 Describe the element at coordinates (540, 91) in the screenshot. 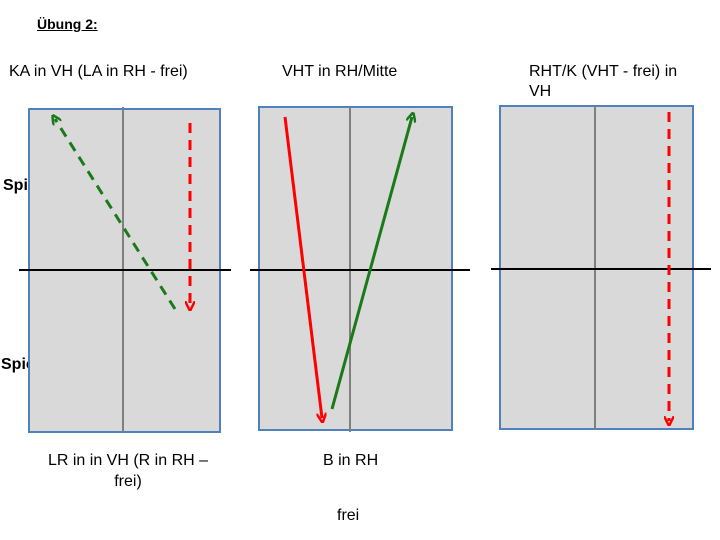

I see `drill-3-top-label-line2: VH` at that location.